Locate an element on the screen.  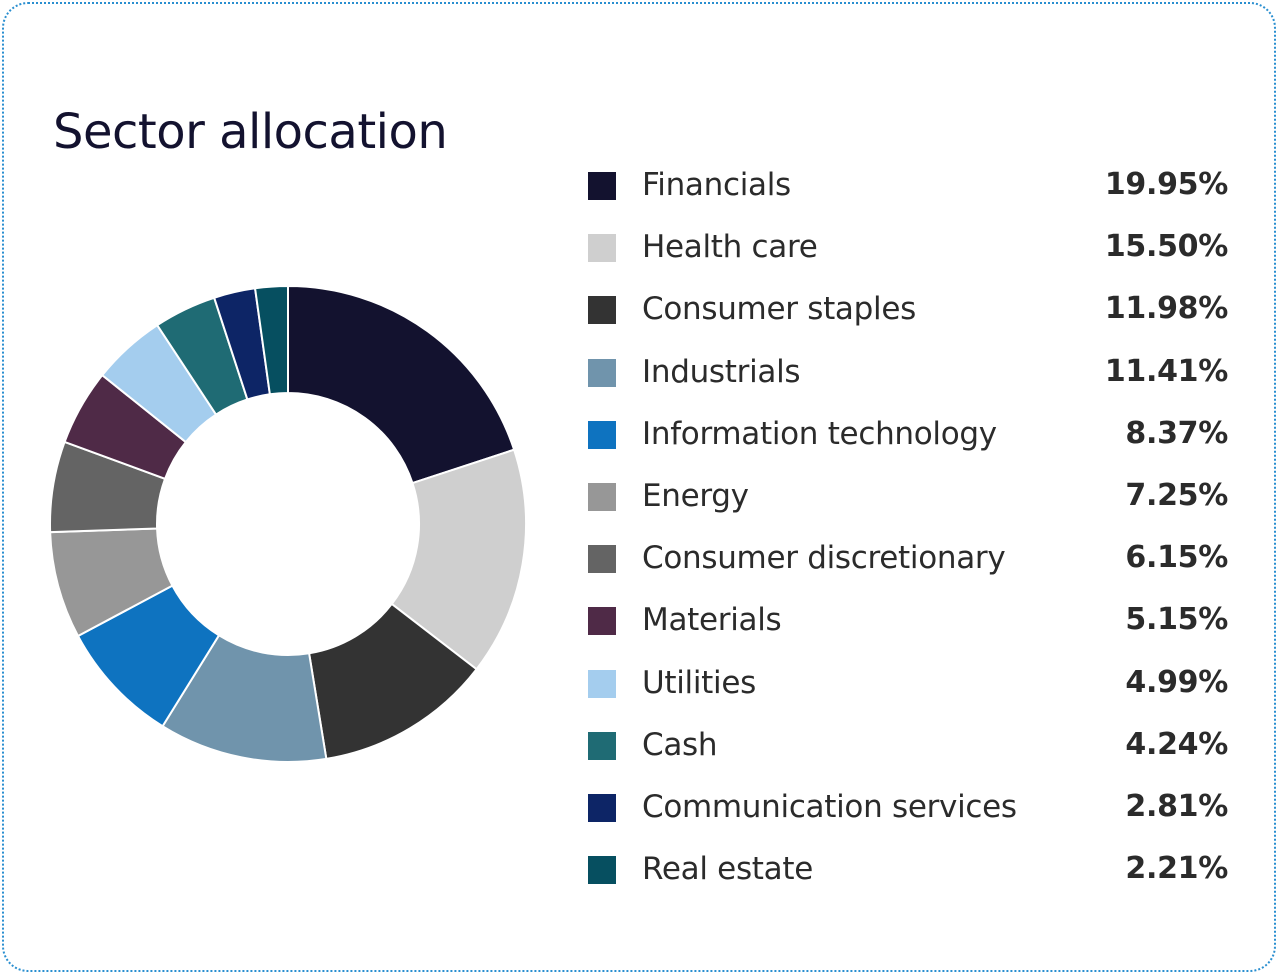
legend-label-real-estate: Real estate is located at coordinates (727, 869).